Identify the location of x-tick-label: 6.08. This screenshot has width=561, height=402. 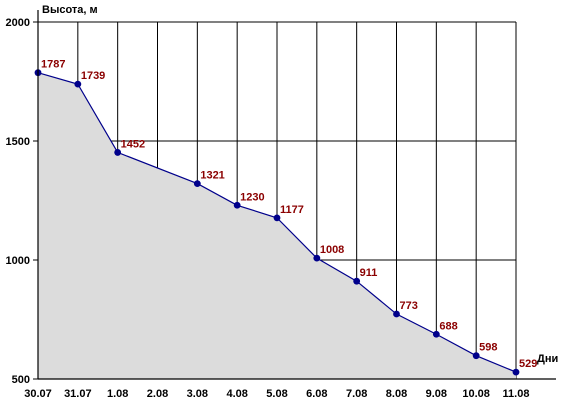
(316, 394).